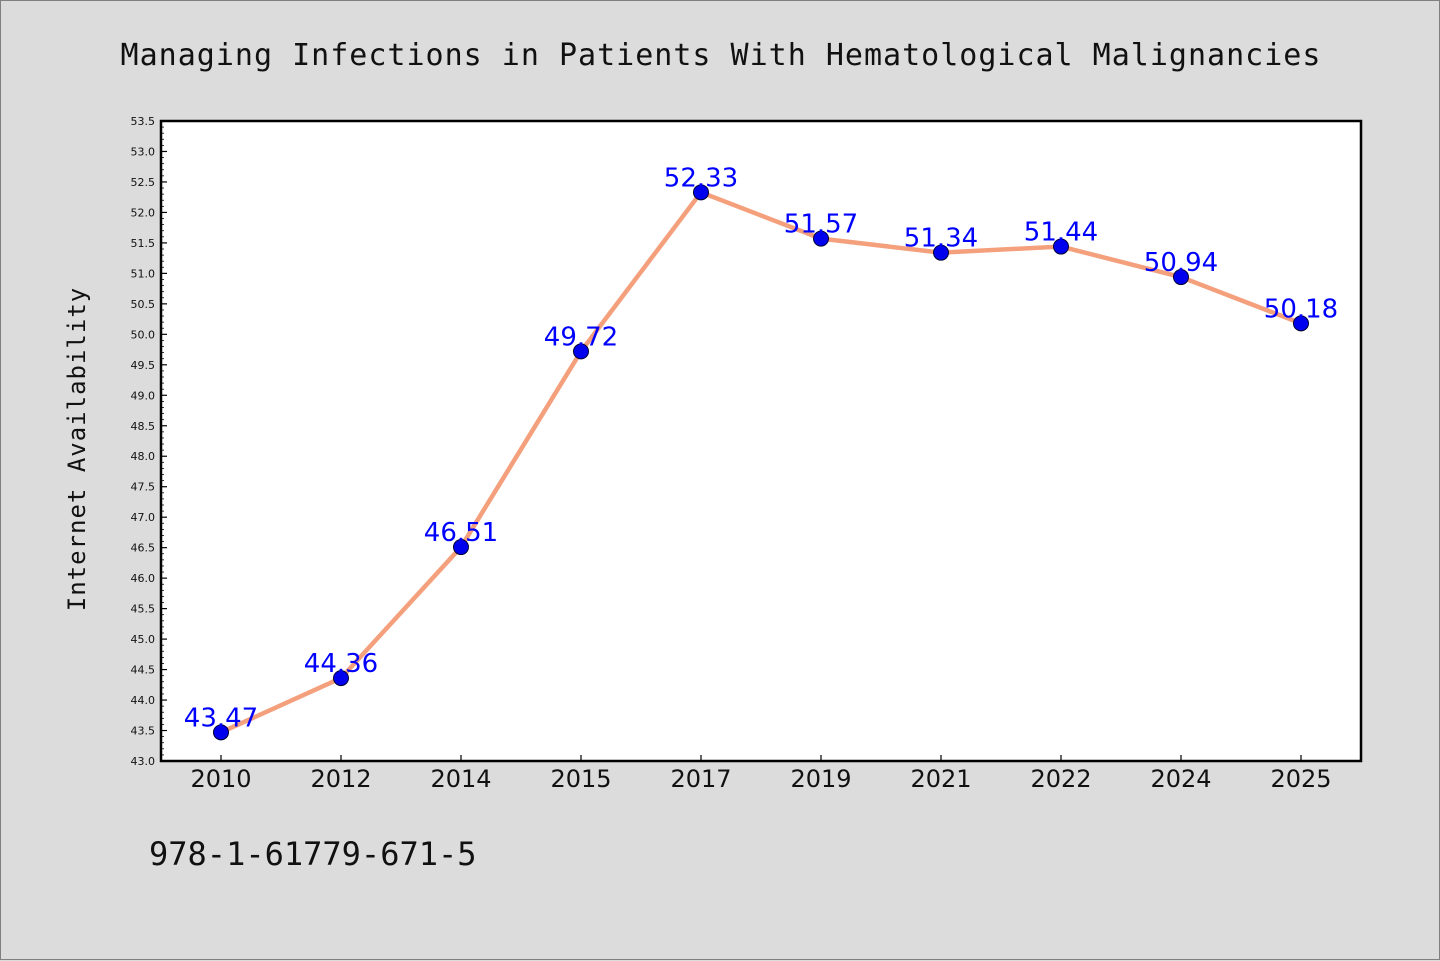  What do you see at coordinates (1180, 779) in the screenshot?
I see `x-tick-label: 2024` at bounding box center [1180, 779].